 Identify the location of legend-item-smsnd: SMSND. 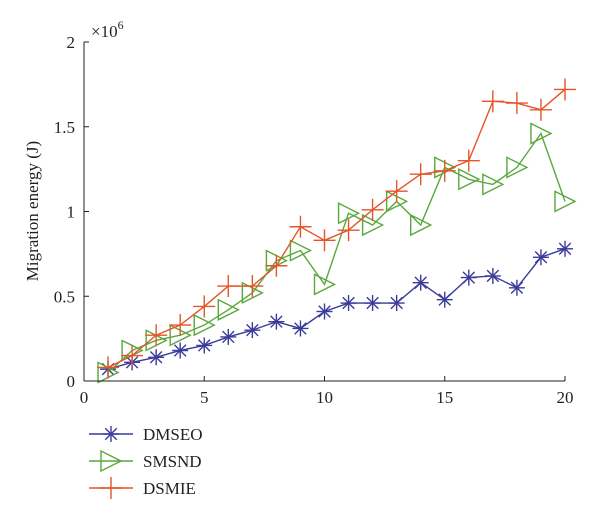
(145, 461).